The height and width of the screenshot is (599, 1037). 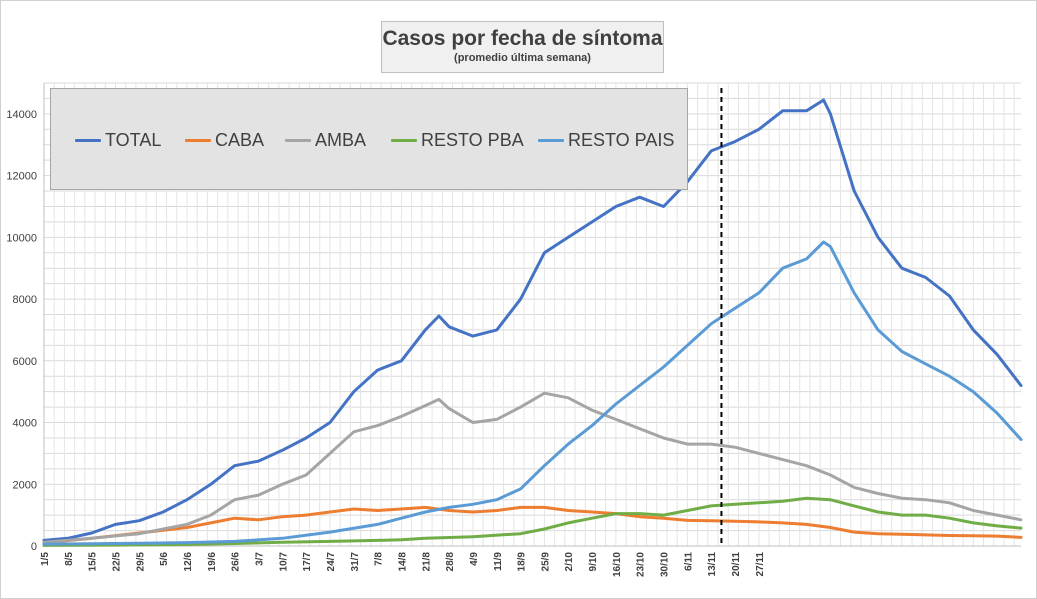 What do you see at coordinates (298, 140) in the screenshot?
I see `legend-swatch-amba` at bounding box center [298, 140].